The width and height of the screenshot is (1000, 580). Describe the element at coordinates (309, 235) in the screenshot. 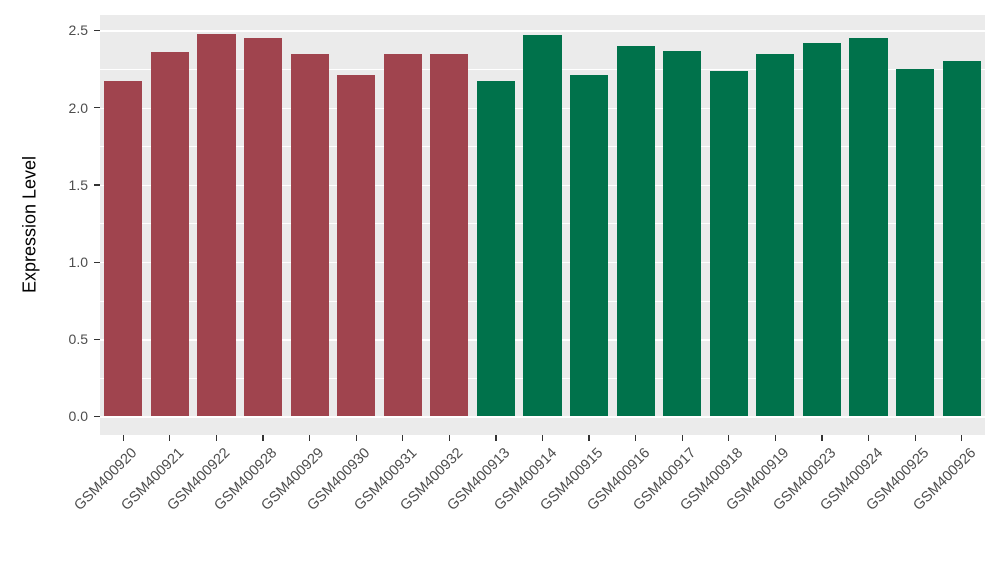

I see `bar-GSM400929` at that location.